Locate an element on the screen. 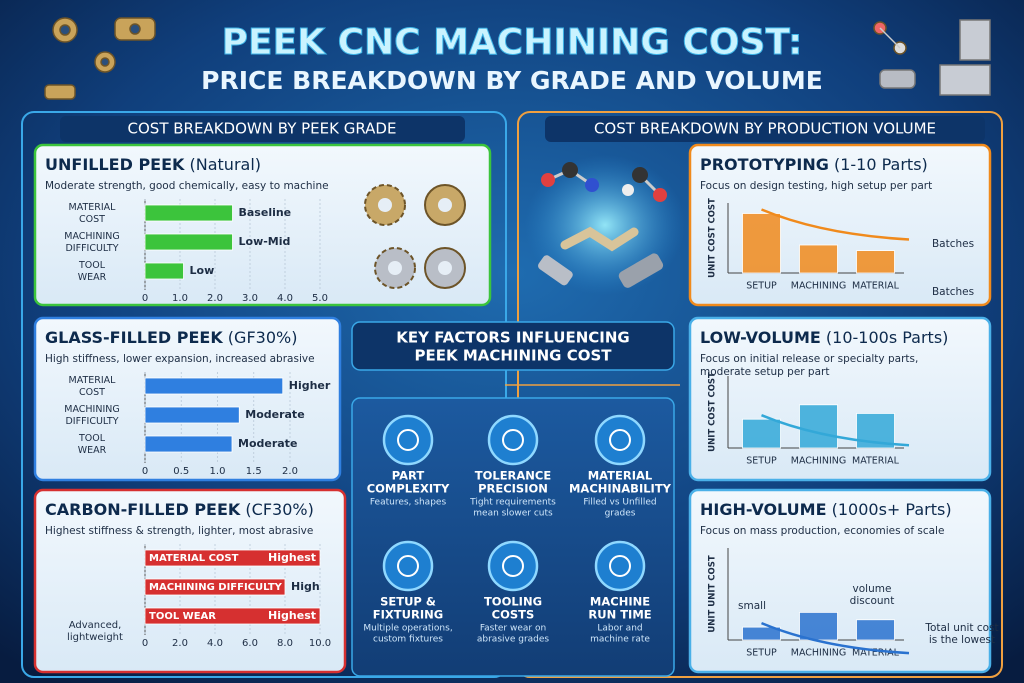 This screenshot has width=1024, height=683. grade-section-title: COST BREAKDOWN BY PEEK GRADE is located at coordinates (262, 129).